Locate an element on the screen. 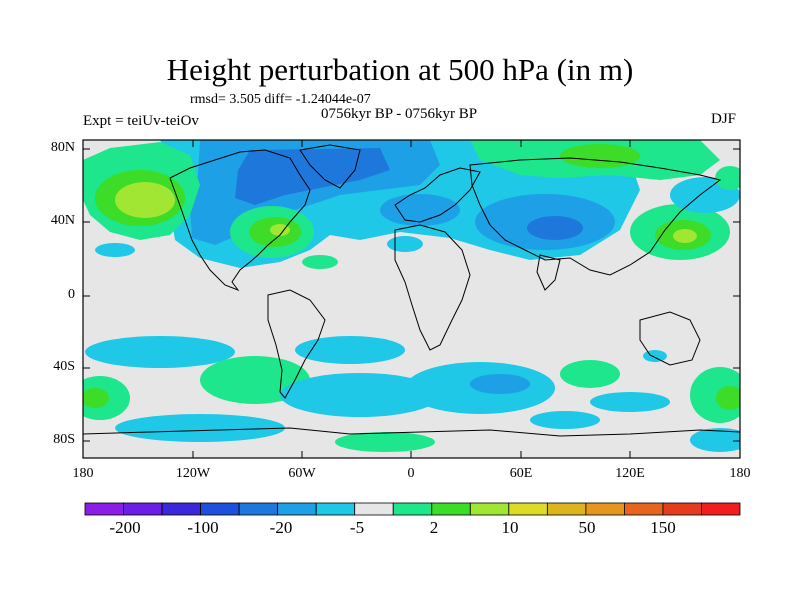 This screenshot has height=600, width=800. coast-antarctica is located at coordinates (411, 432).